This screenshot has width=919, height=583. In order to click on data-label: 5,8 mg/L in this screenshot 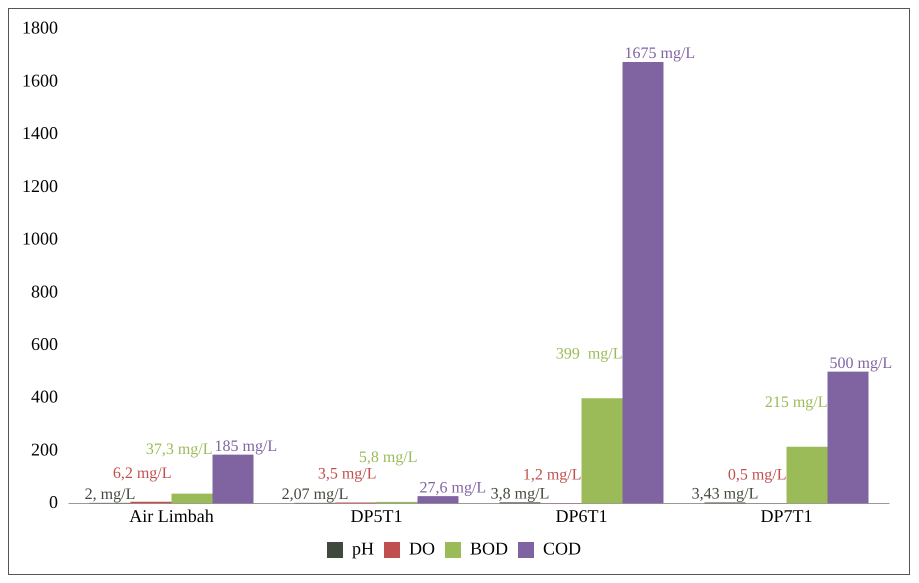, I will do `click(388, 457)`.